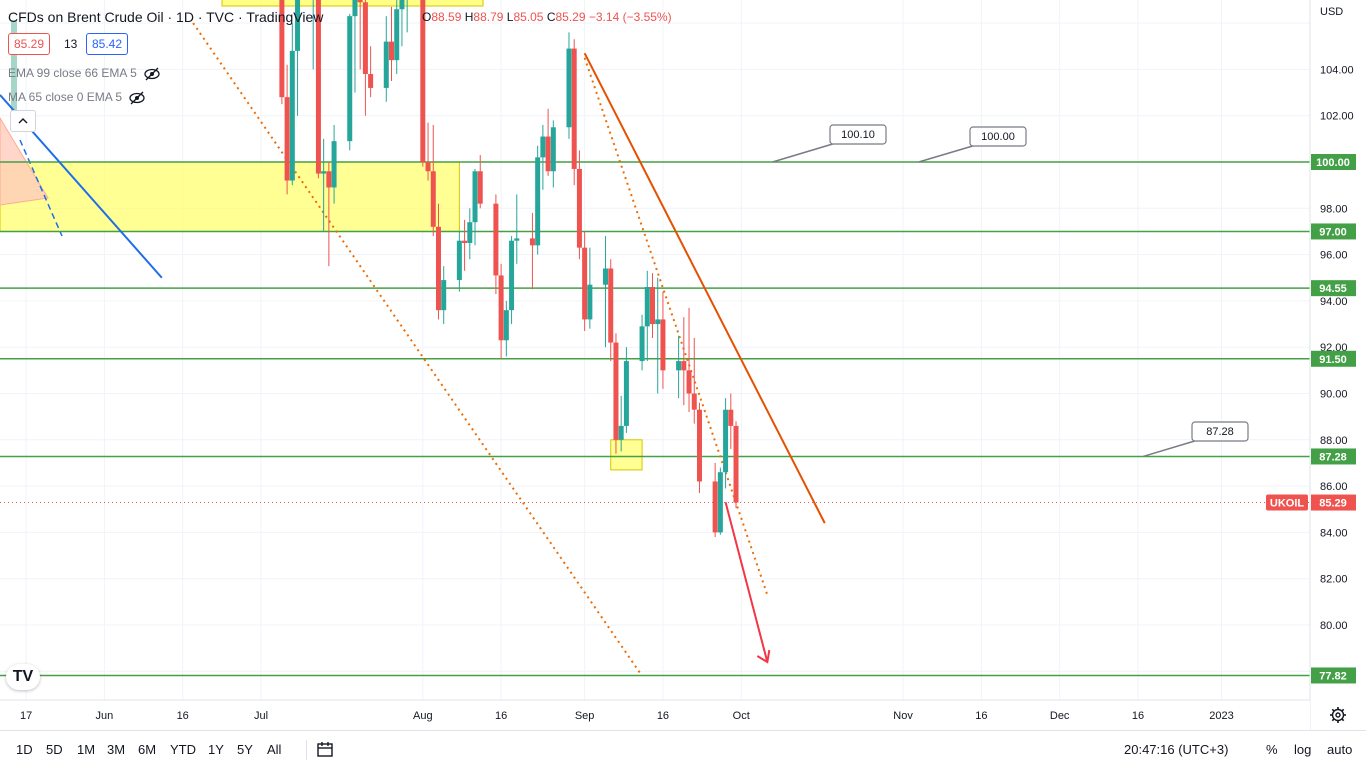  What do you see at coordinates (26, 716) in the screenshot?
I see `time-tick-label: 17` at bounding box center [26, 716].